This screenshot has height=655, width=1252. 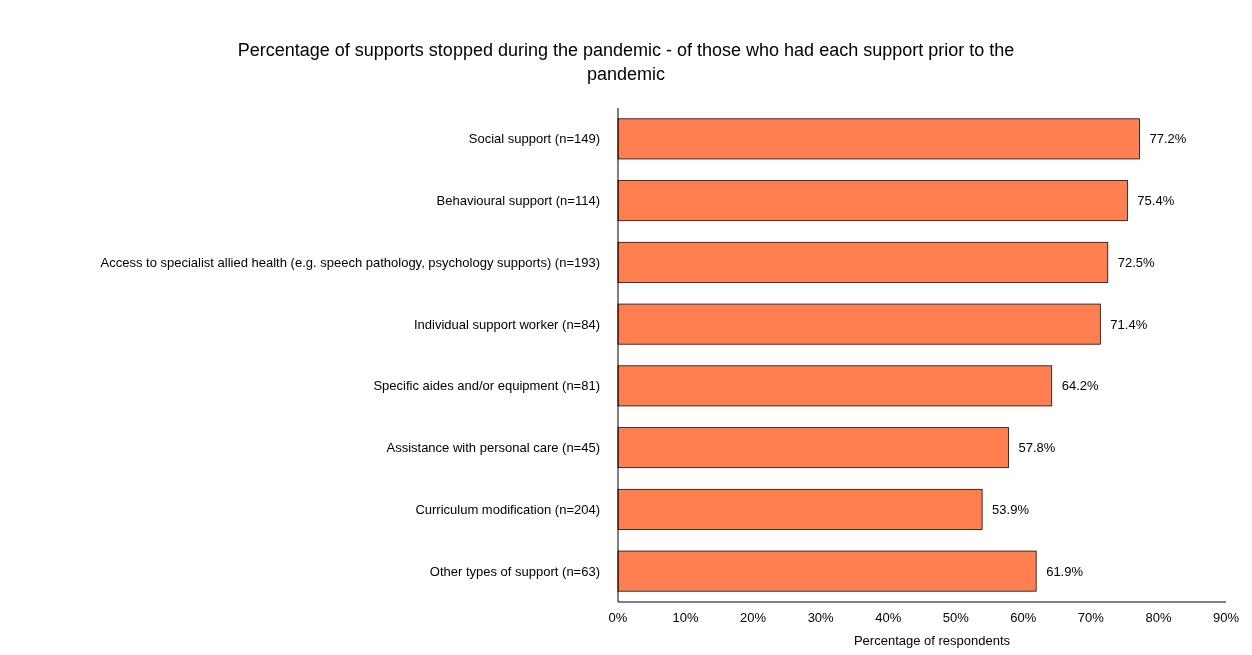 I want to click on x-tick-label: 60%, so click(x=1023, y=617).